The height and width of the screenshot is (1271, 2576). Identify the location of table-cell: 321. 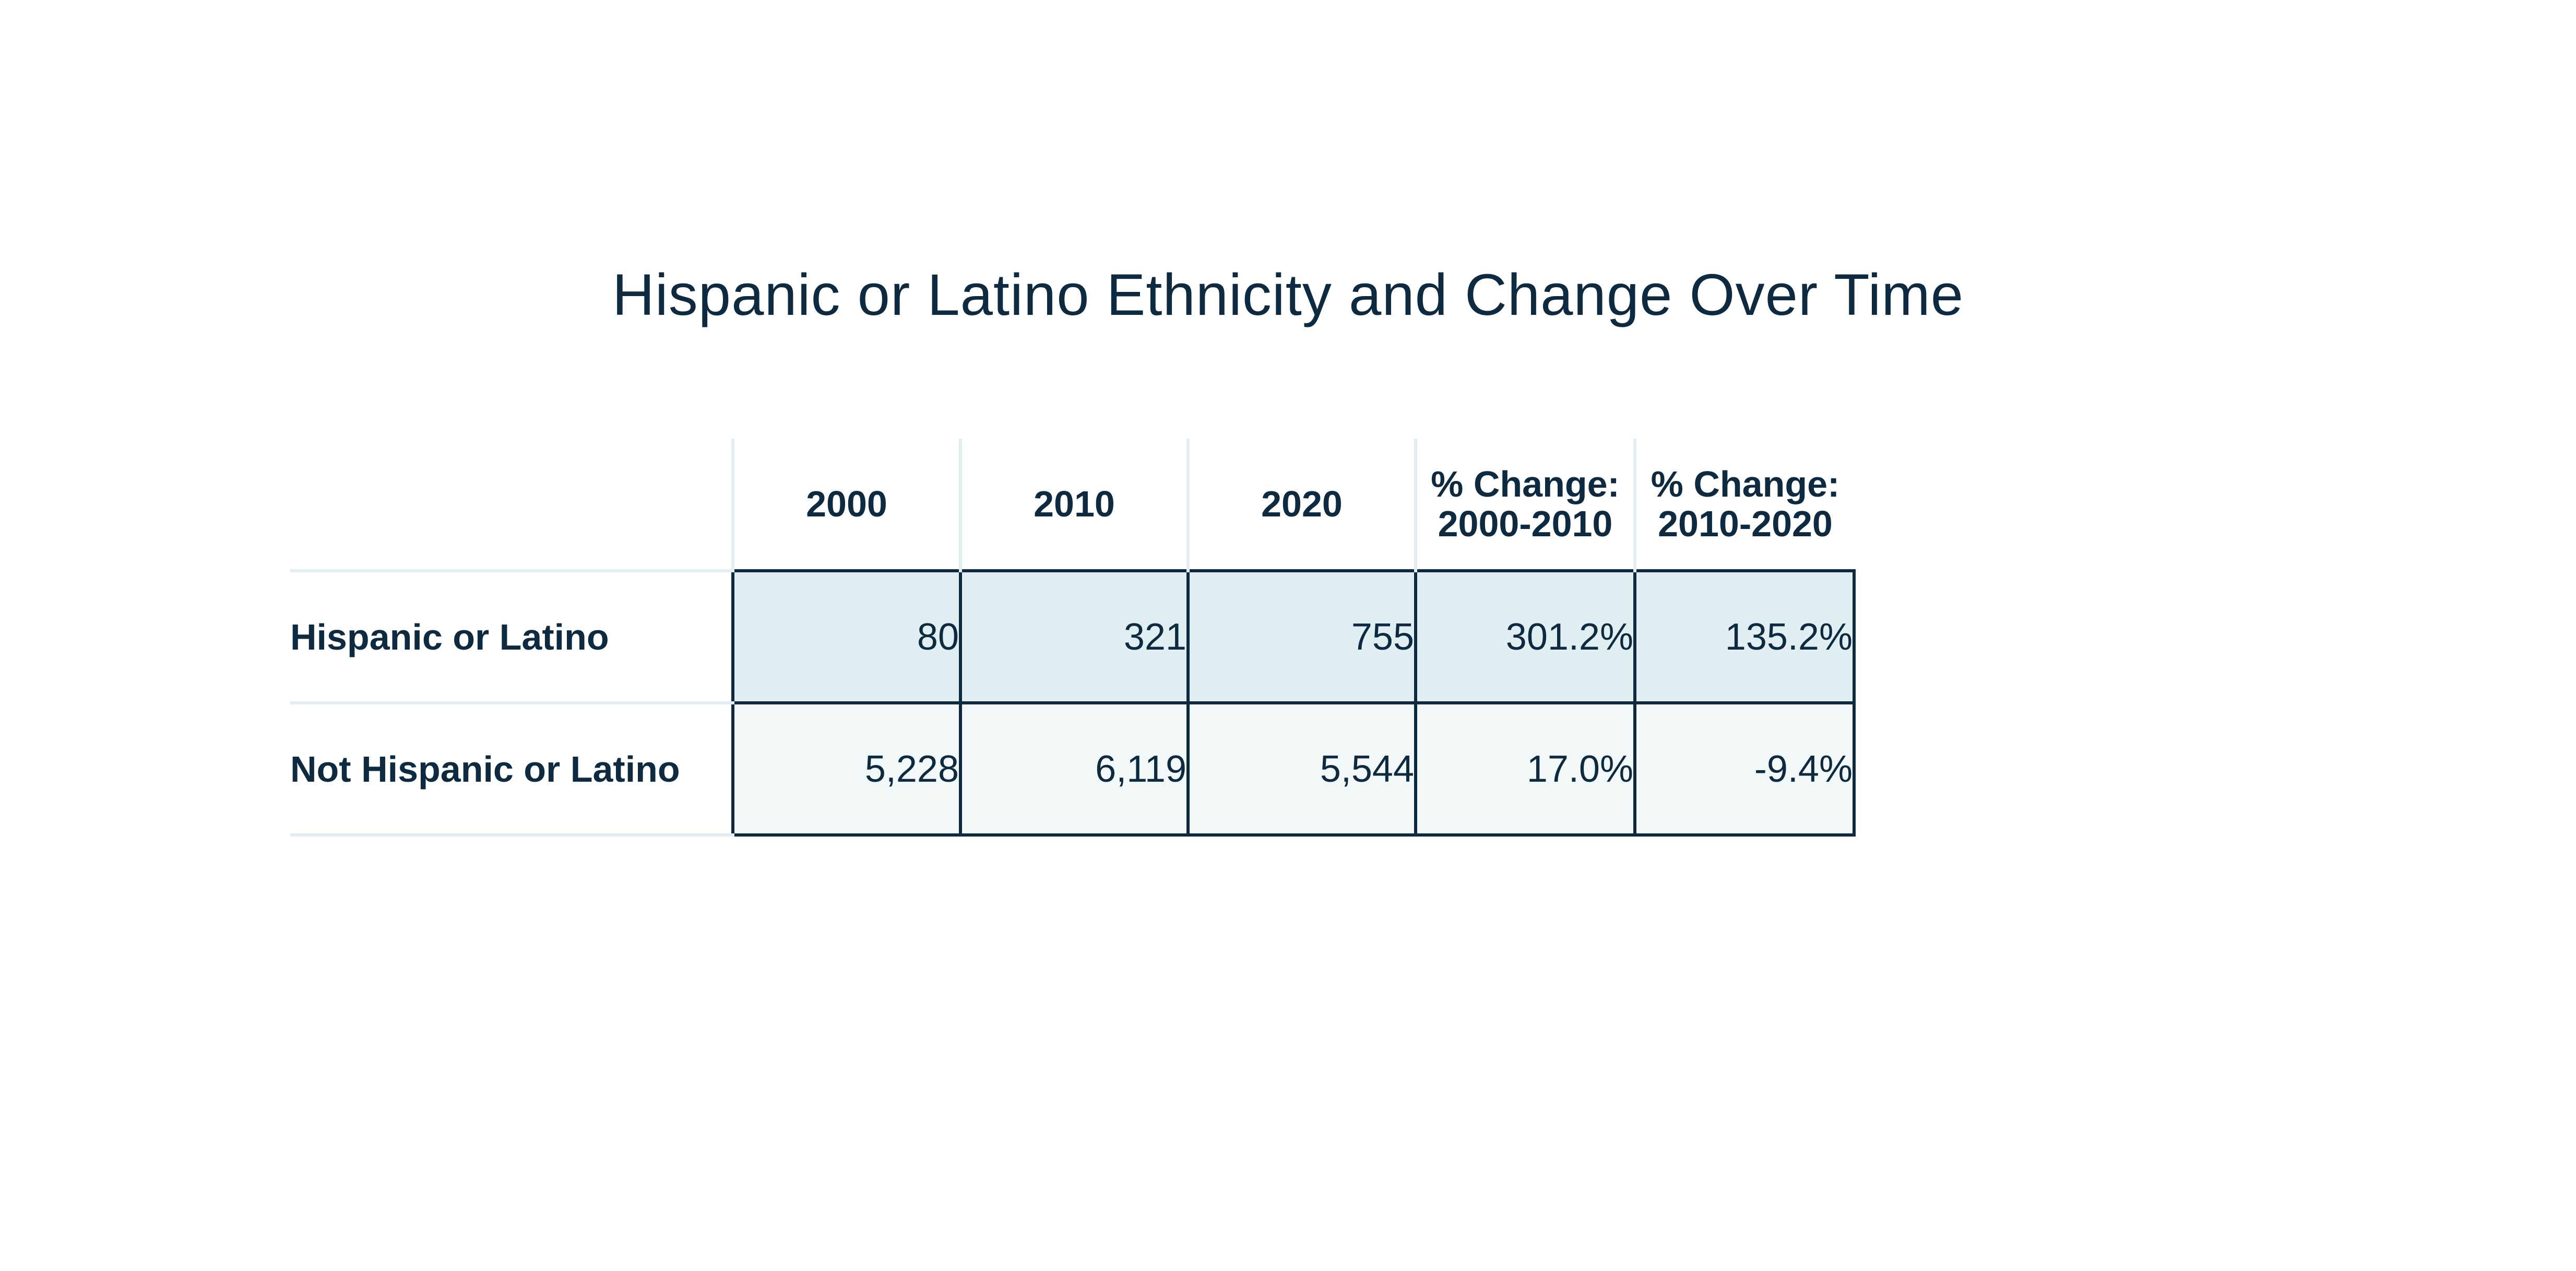
(1074, 636).